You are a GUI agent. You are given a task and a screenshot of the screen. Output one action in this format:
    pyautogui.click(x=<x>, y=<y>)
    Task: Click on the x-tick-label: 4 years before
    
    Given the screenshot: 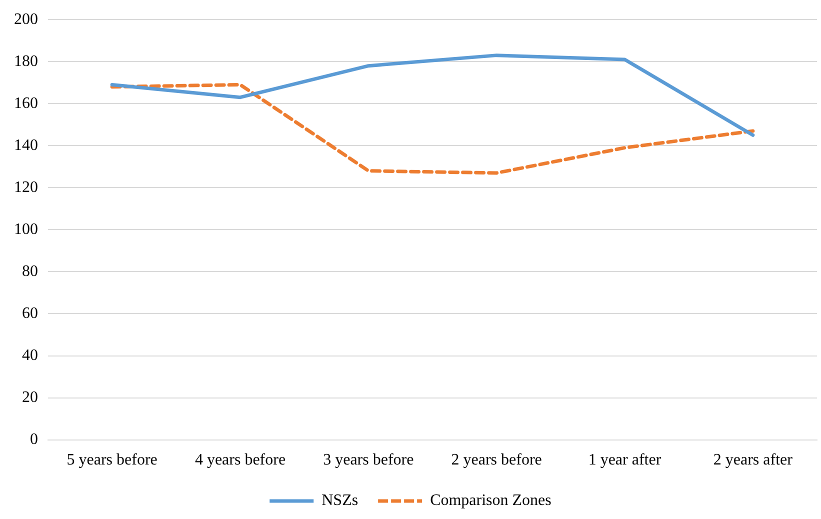 What is the action you would take?
    pyautogui.click(x=240, y=460)
    